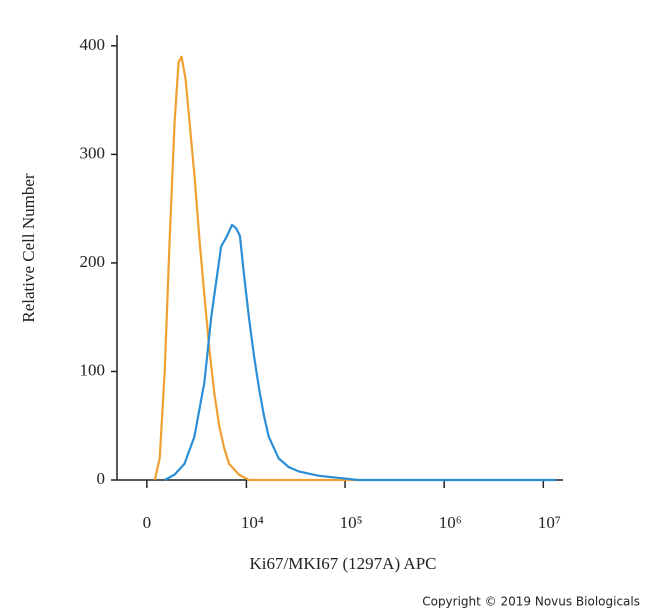 This screenshot has width=650, height=614. I want to click on y-tick-label: 0, so click(101, 478).